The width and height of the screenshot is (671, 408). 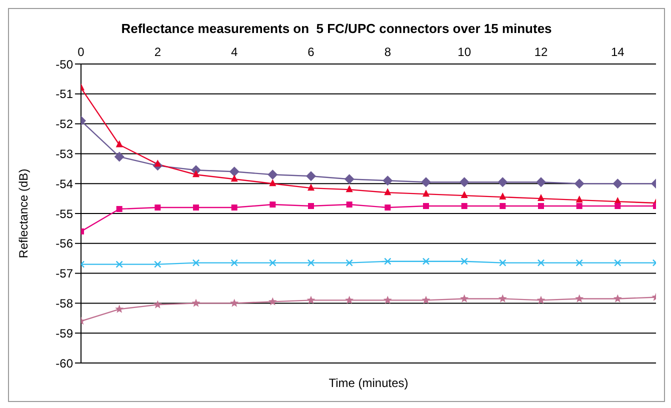 I want to click on x-tick-label: 4, so click(x=234, y=52).